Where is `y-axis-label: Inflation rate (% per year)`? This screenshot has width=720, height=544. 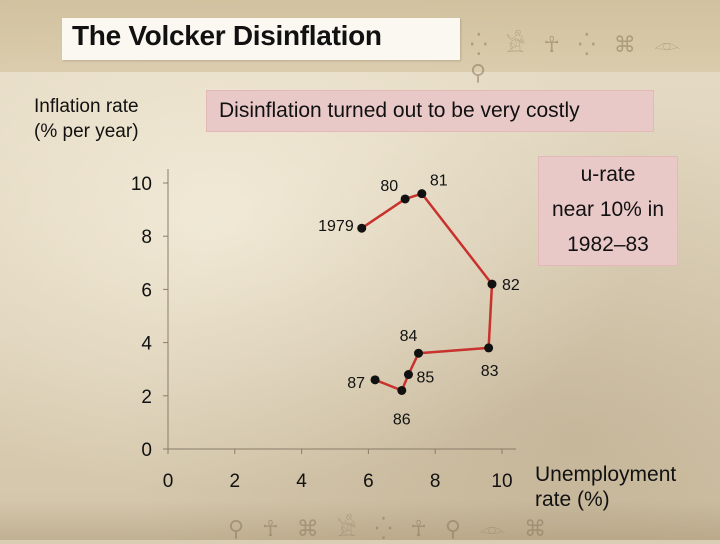
y-axis-label: Inflation rate (% per year) is located at coordinates (86, 119).